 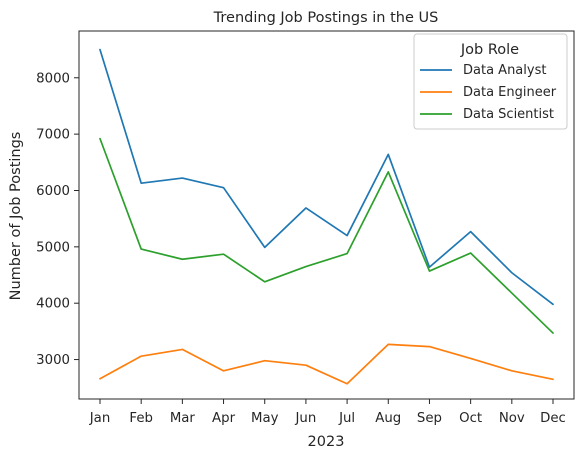 I want to click on legend-label-data-scientist: Data Scientist, so click(x=508, y=114).